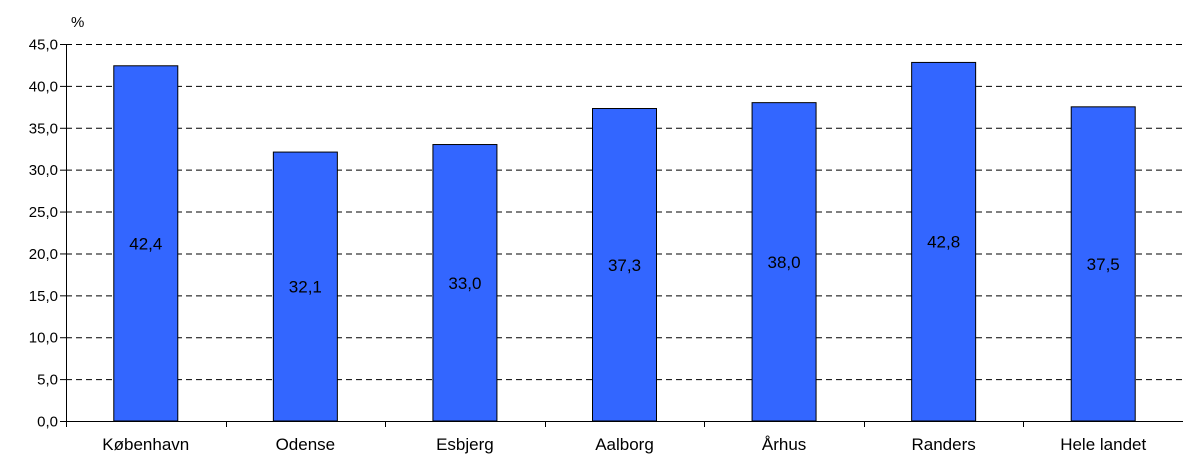 The height and width of the screenshot is (459, 1183). I want to click on bar-value-label: 37,5, so click(1103, 264).